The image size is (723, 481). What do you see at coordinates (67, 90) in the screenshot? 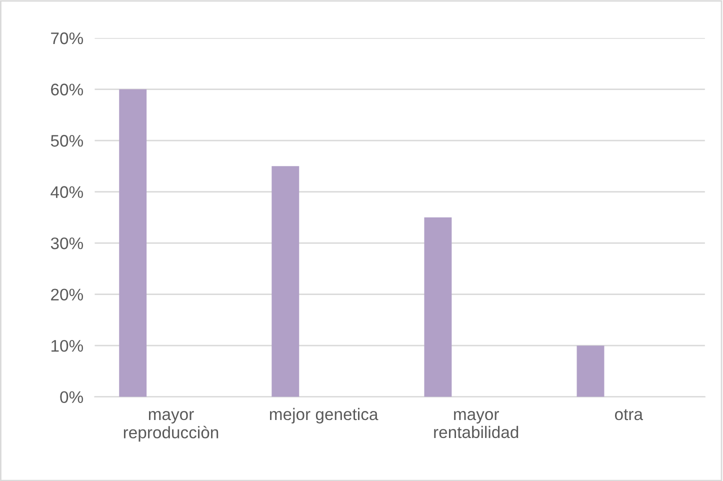
I see `y-tick-label: 60%` at bounding box center [67, 90].